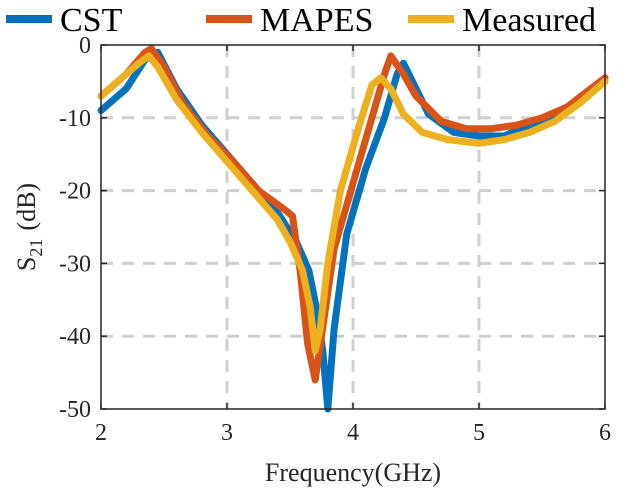  What do you see at coordinates (91, 20) in the screenshot?
I see `legend-label-cst: CST` at bounding box center [91, 20].